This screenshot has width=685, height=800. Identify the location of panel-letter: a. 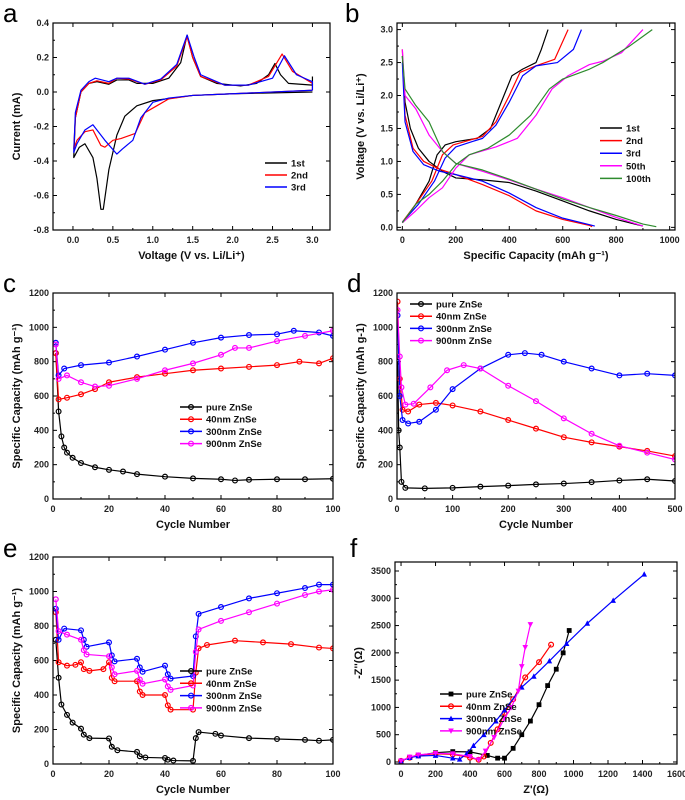
(10, 14).